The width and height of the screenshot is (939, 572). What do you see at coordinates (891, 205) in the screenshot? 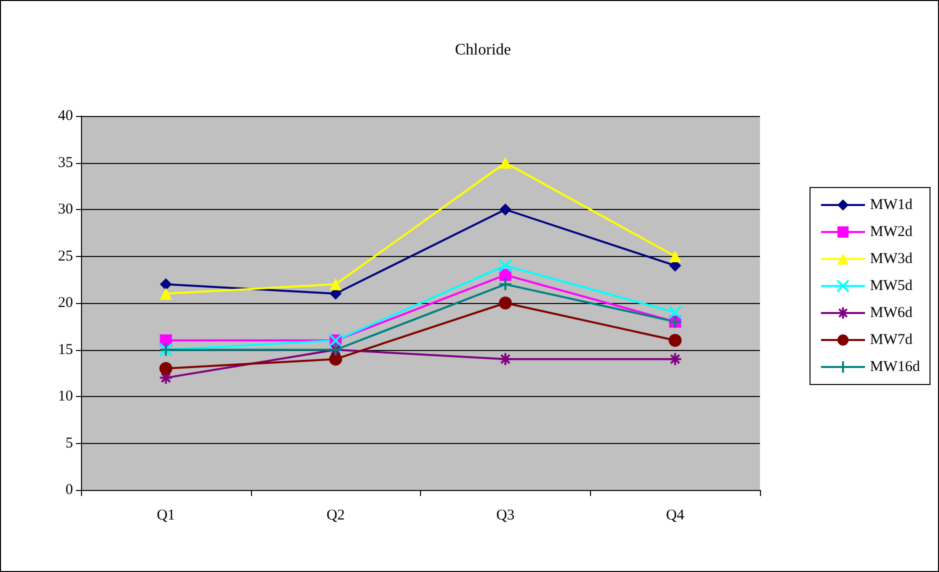
I see `legend-label: MW1d` at bounding box center [891, 205].